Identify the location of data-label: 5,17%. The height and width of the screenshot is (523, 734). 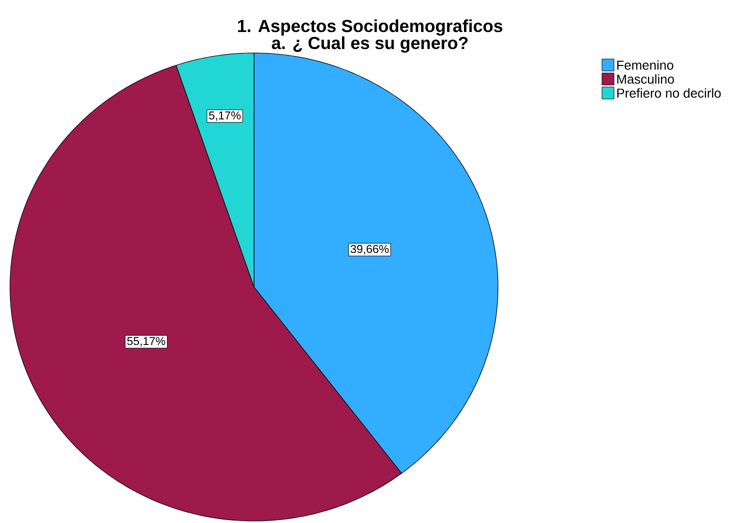
(225, 116).